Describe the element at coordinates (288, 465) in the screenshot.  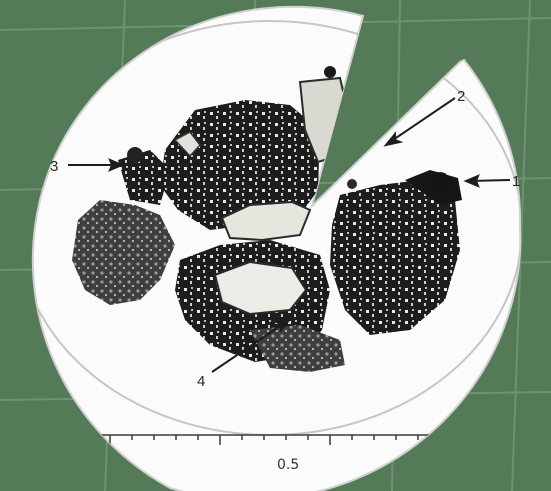
I see `scale-bar-label: 0.5` at that location.